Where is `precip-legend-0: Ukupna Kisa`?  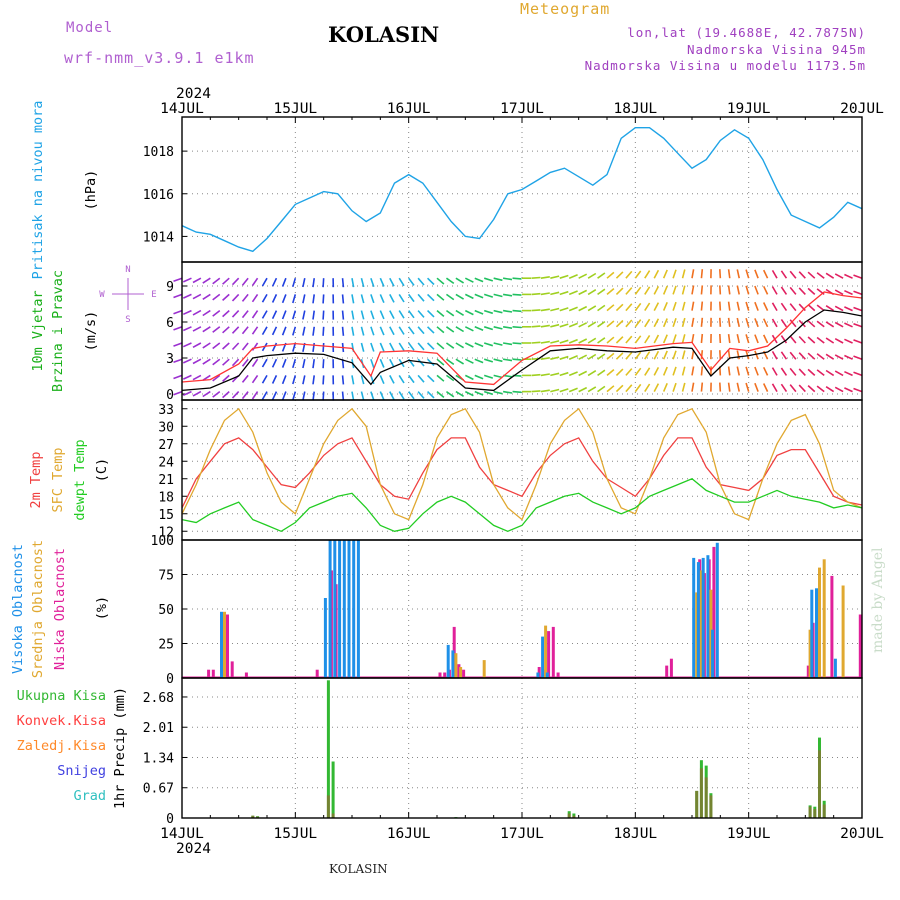 precip-legend-0: Ukupna Kisa is located at coordinates (61, 696).